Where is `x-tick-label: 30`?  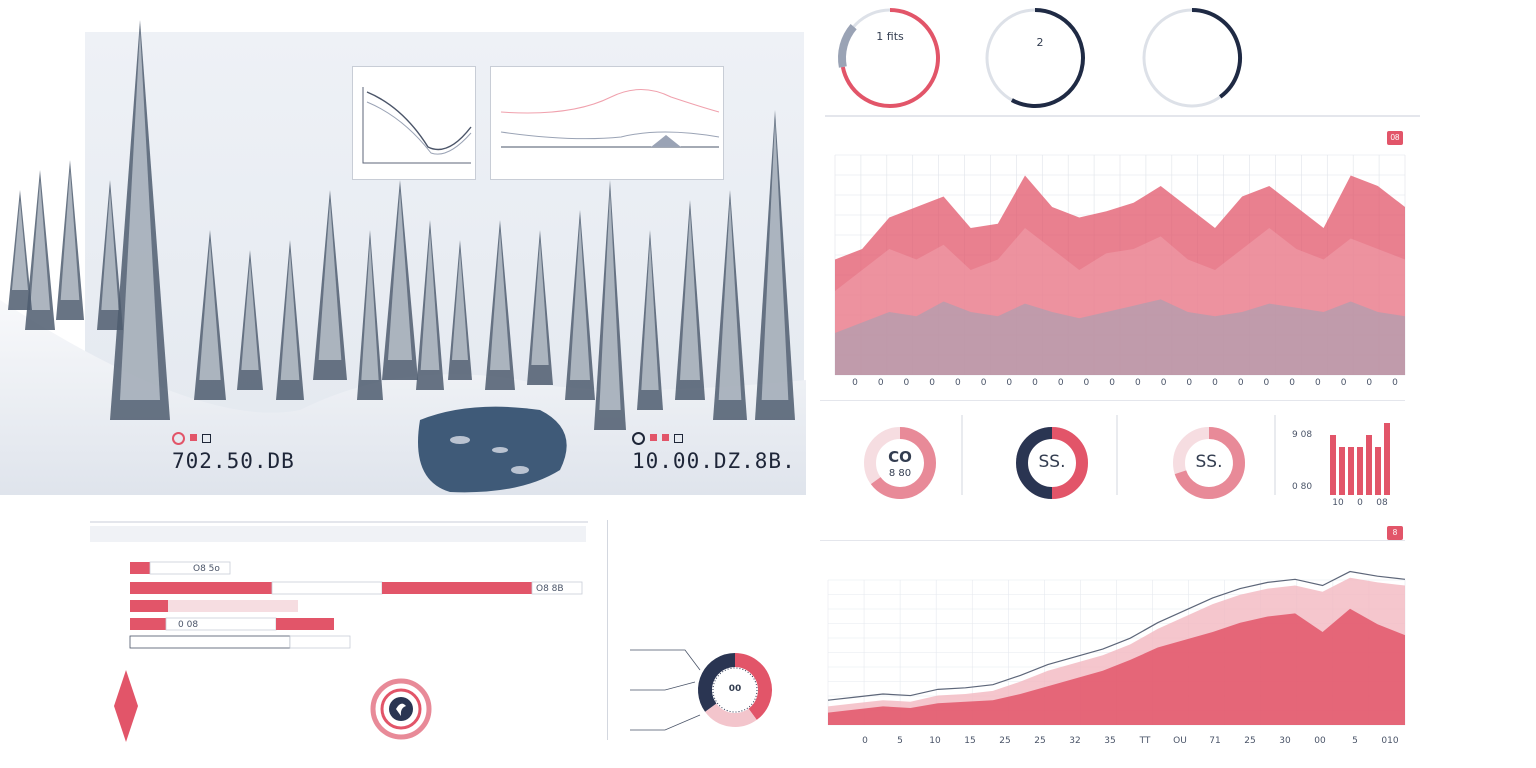
x-tick-label: 30 is located at coordinates (1285, 741).